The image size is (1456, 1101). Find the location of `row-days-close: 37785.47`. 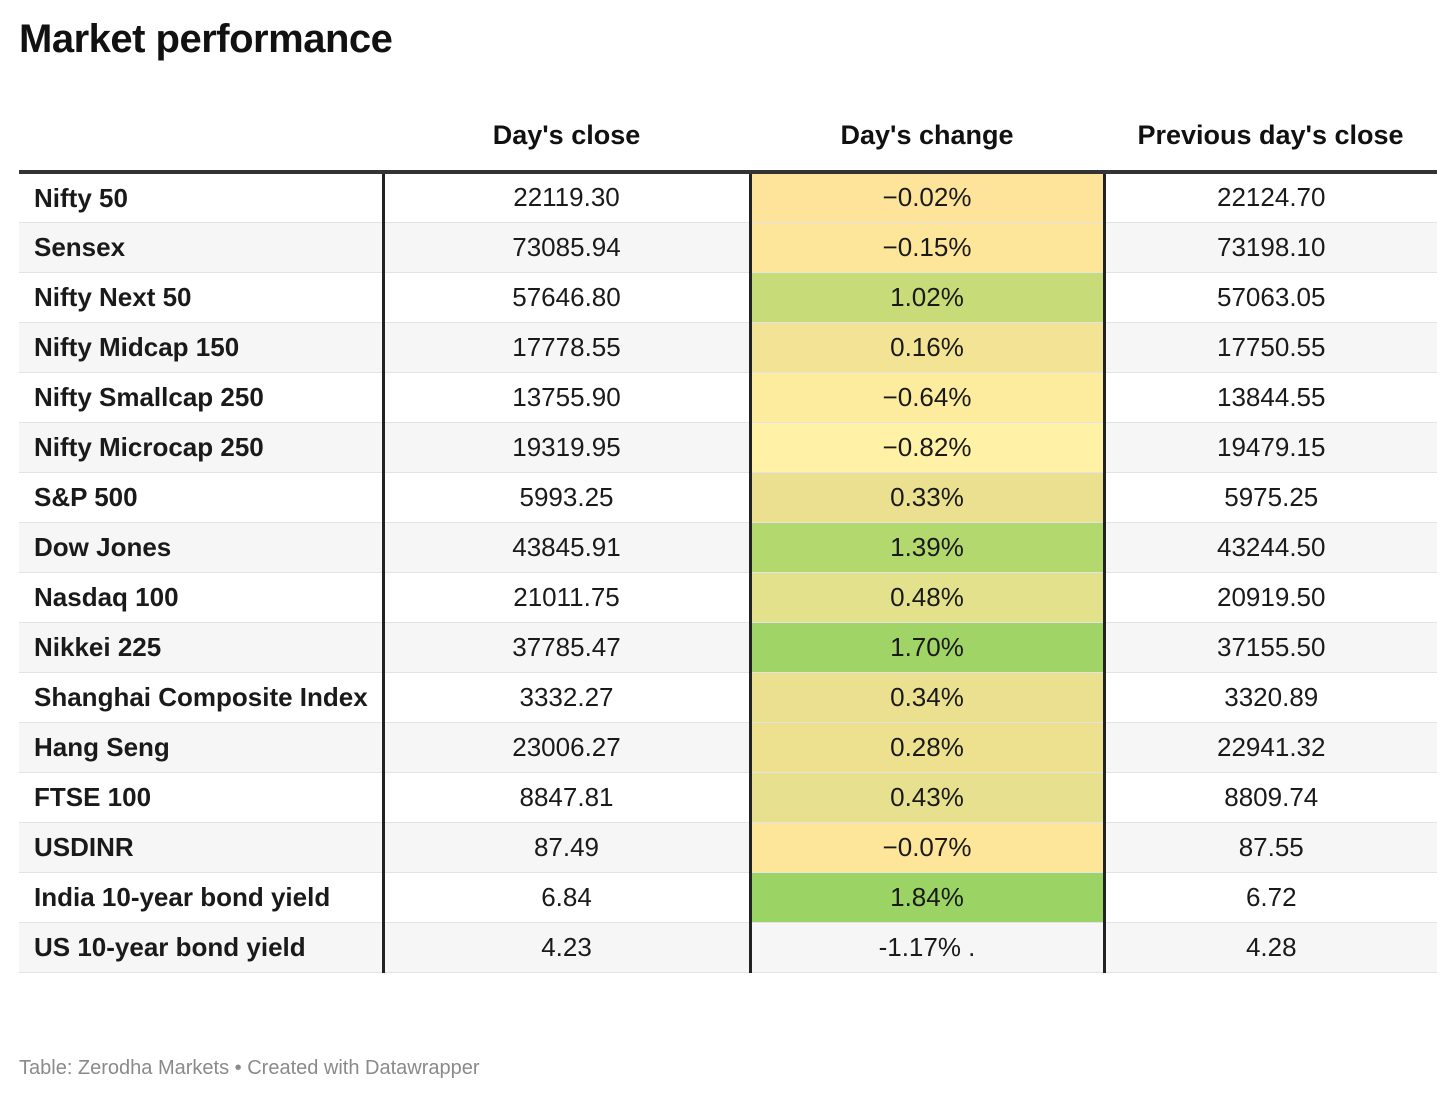

row-days-close: 37785.47 is located at coordinates (567, 647).